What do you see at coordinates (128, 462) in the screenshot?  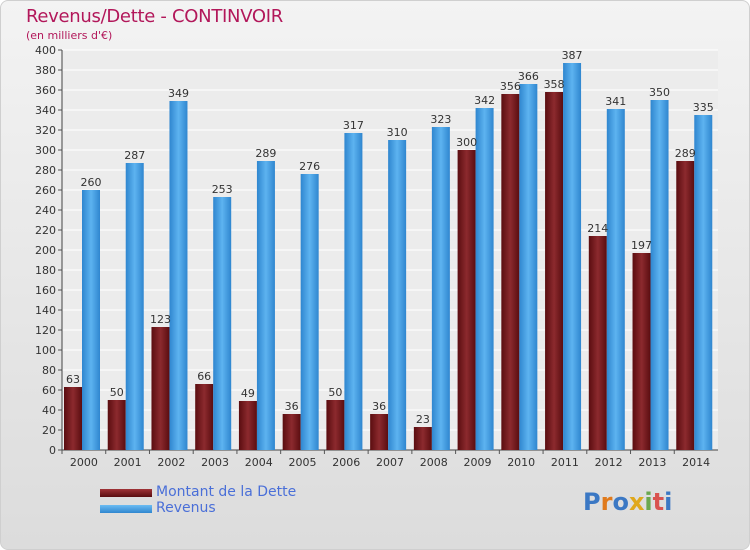 I see `x-tick-label: 2001` at bounding box center [128, 462].